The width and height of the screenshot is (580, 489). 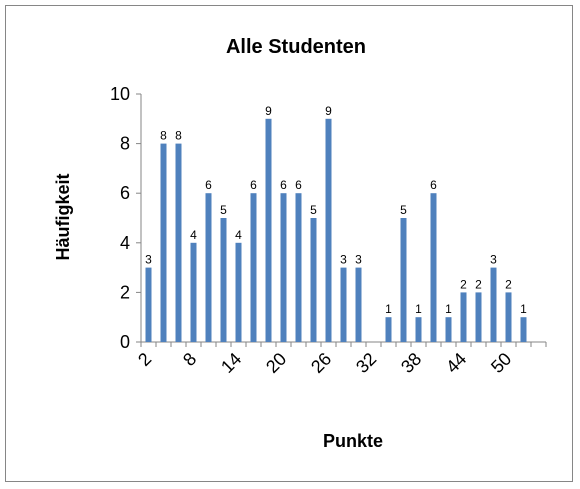 What do you see at coordinates (125, 193) in the screenshot?
I see `y-tick-label: 6` at bounding box center [125, 193].